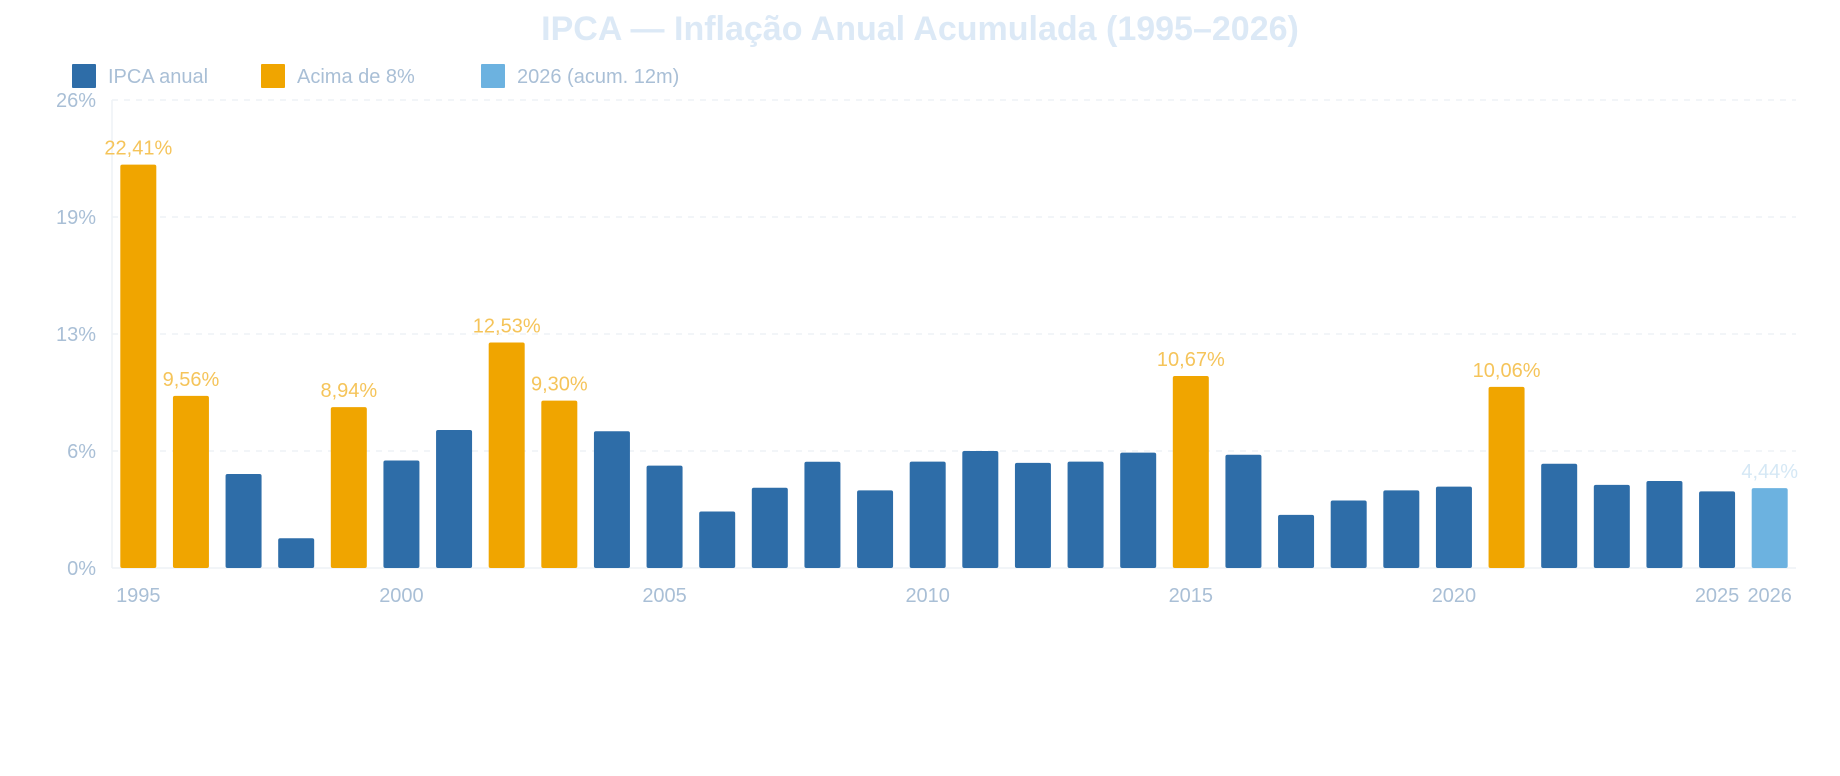  I want to click on legend-swatch-ipca-anual, so click(84, 76).